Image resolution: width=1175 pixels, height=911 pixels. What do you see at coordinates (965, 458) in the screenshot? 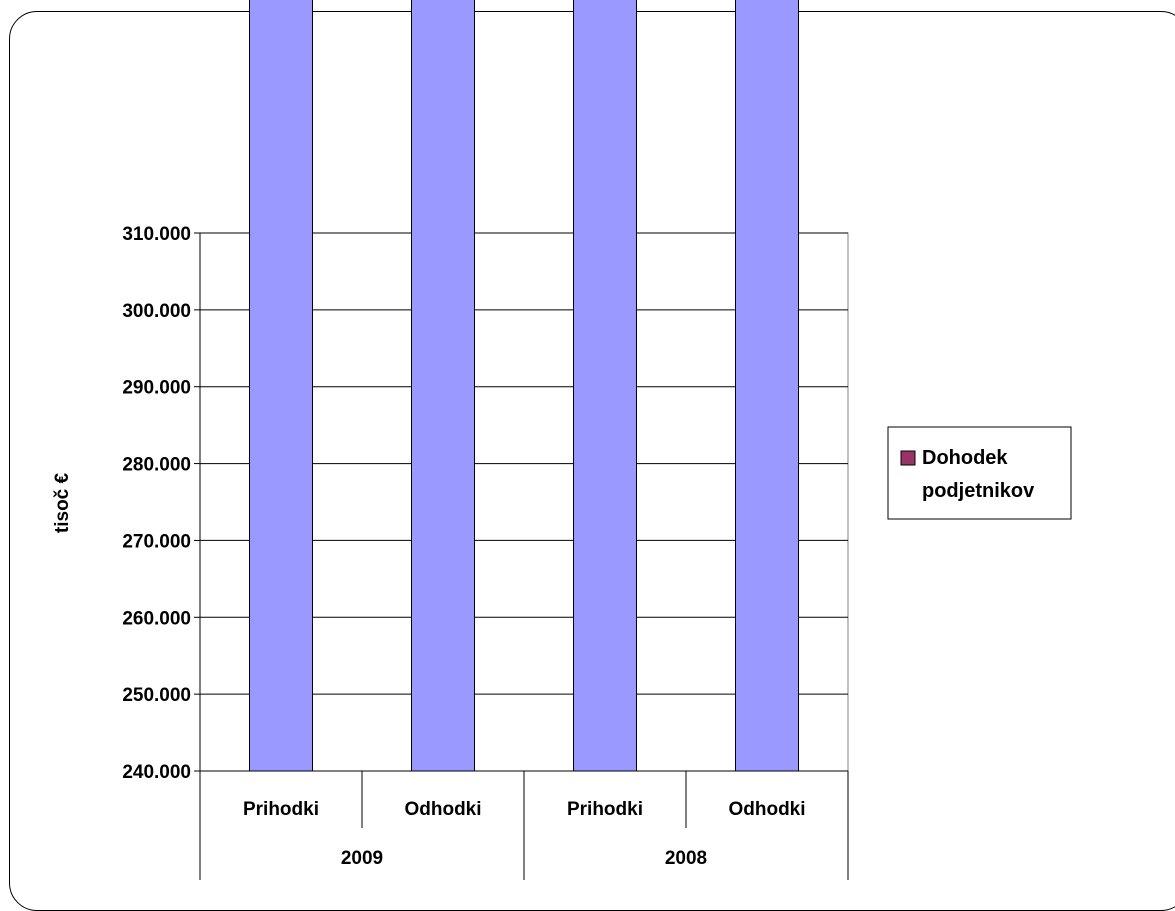
I see `legend-label-line1: Dohodek` at bounding box center [965, 458].